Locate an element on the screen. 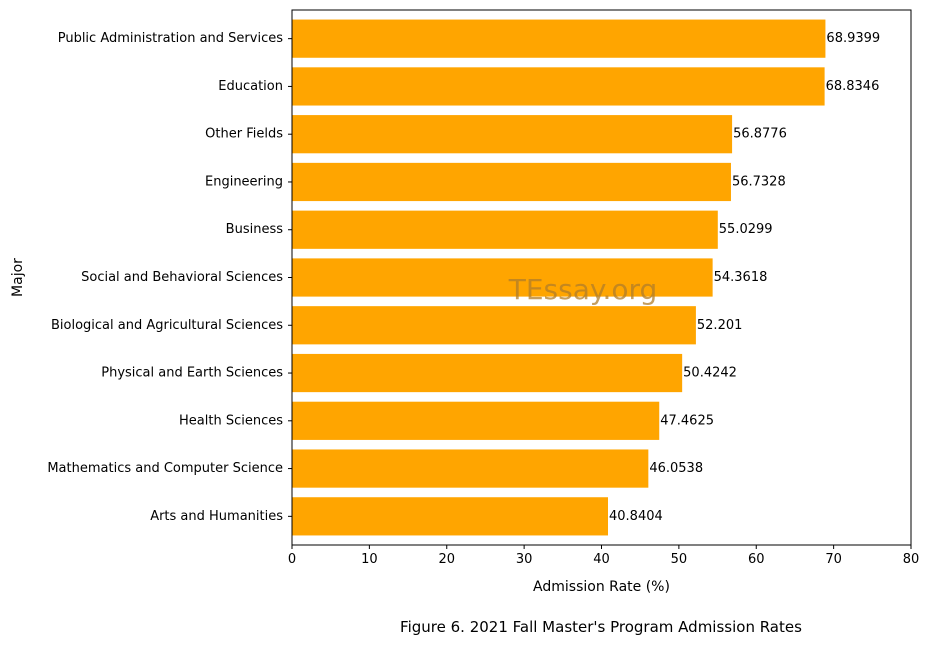  x-tick-label: 70 is located at coordinates (833, 559).